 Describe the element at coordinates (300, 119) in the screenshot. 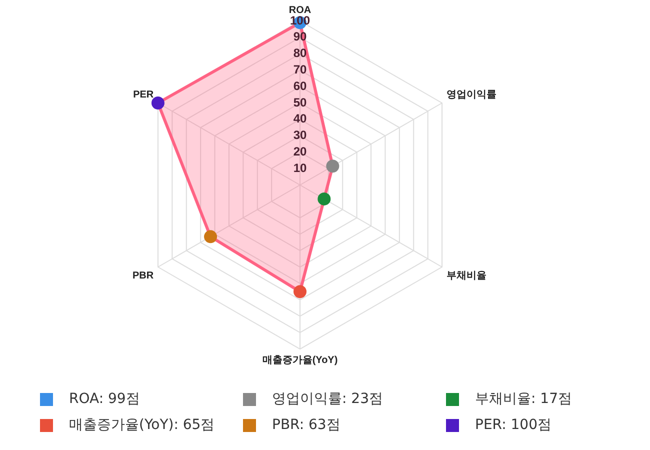

I see `y-tick-label: 40` at that location.